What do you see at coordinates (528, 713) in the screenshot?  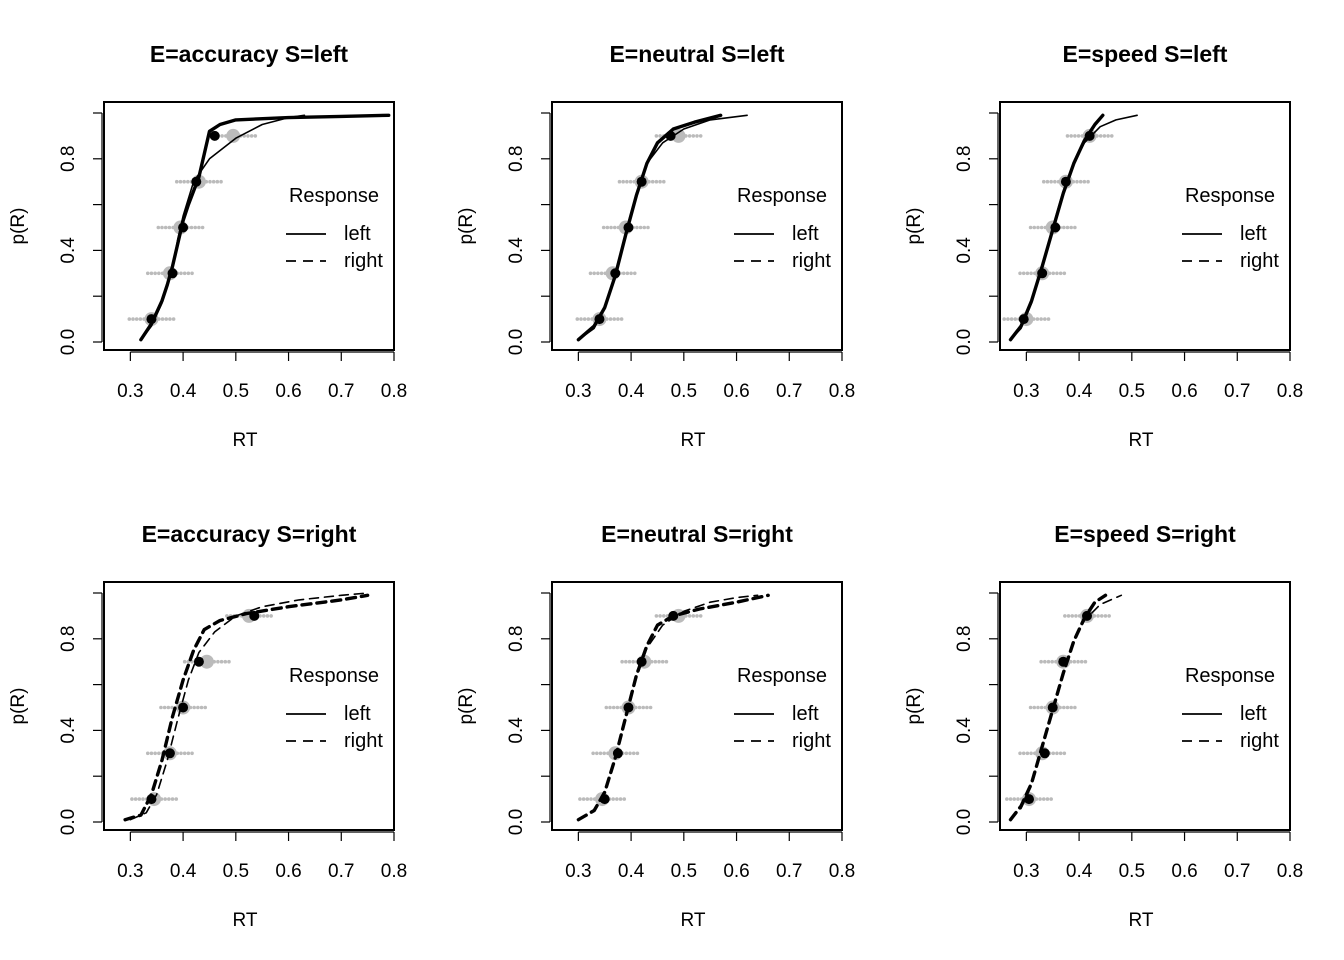 I see `y-axis: 0.0 0.4 0.8` at bounding box center [528, 713].